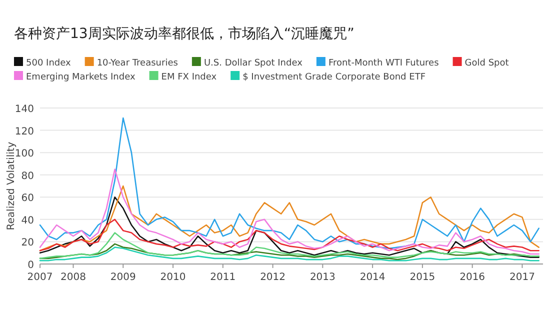 Image resolution: width=558 pixels, height=322 pixels. I want to click on y-tick-label: 0, so click(31, 265).